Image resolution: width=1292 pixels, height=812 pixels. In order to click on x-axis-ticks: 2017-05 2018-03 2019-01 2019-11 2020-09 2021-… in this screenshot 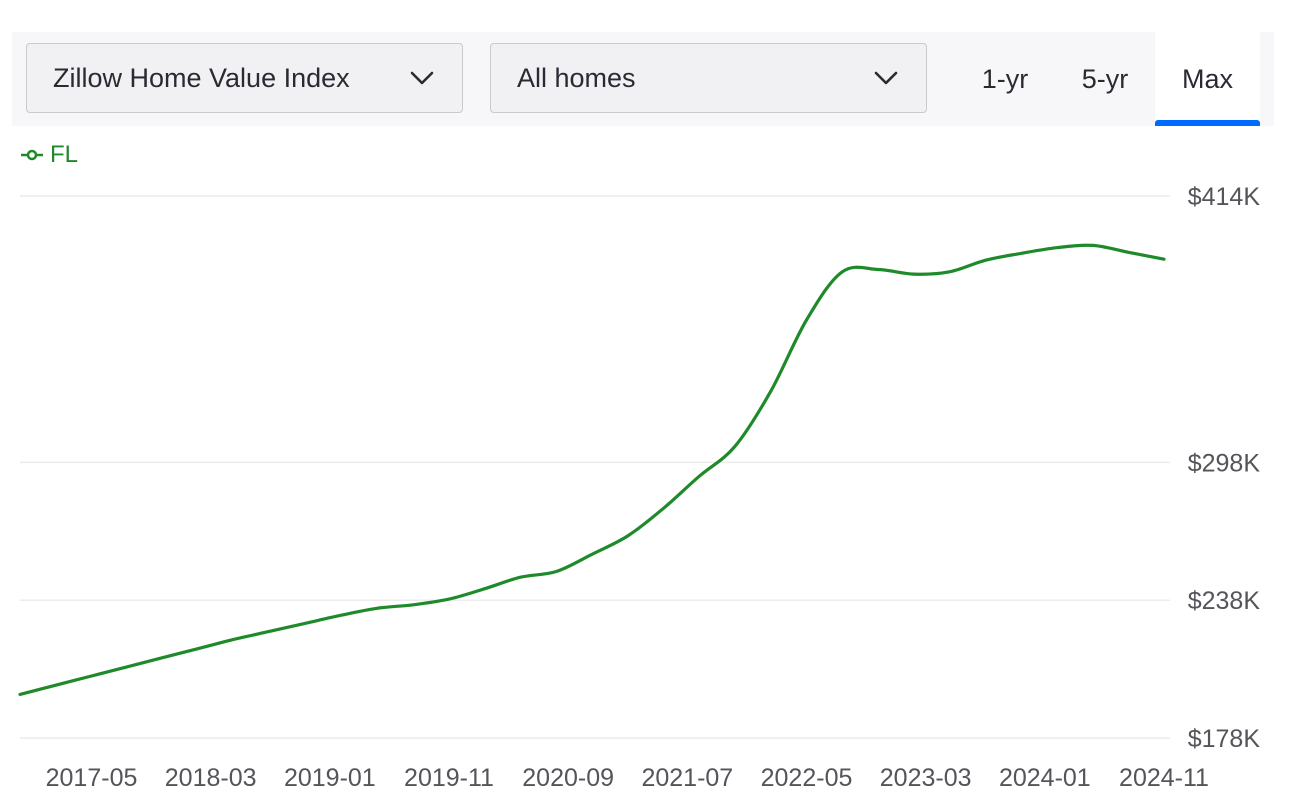, I will do `click(627, 778)`.